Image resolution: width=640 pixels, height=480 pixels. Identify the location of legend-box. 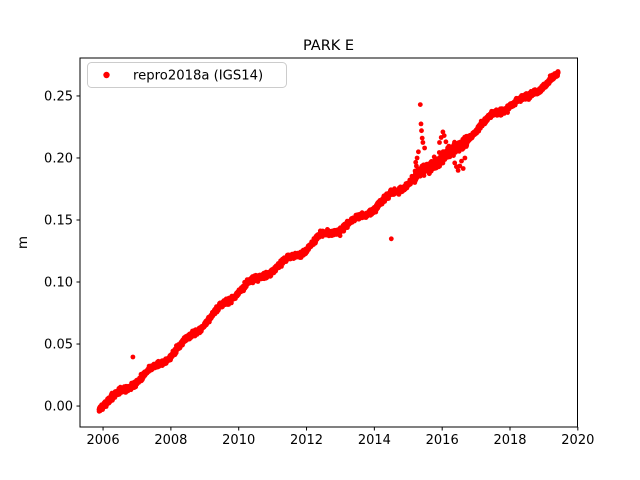
(187, 75).